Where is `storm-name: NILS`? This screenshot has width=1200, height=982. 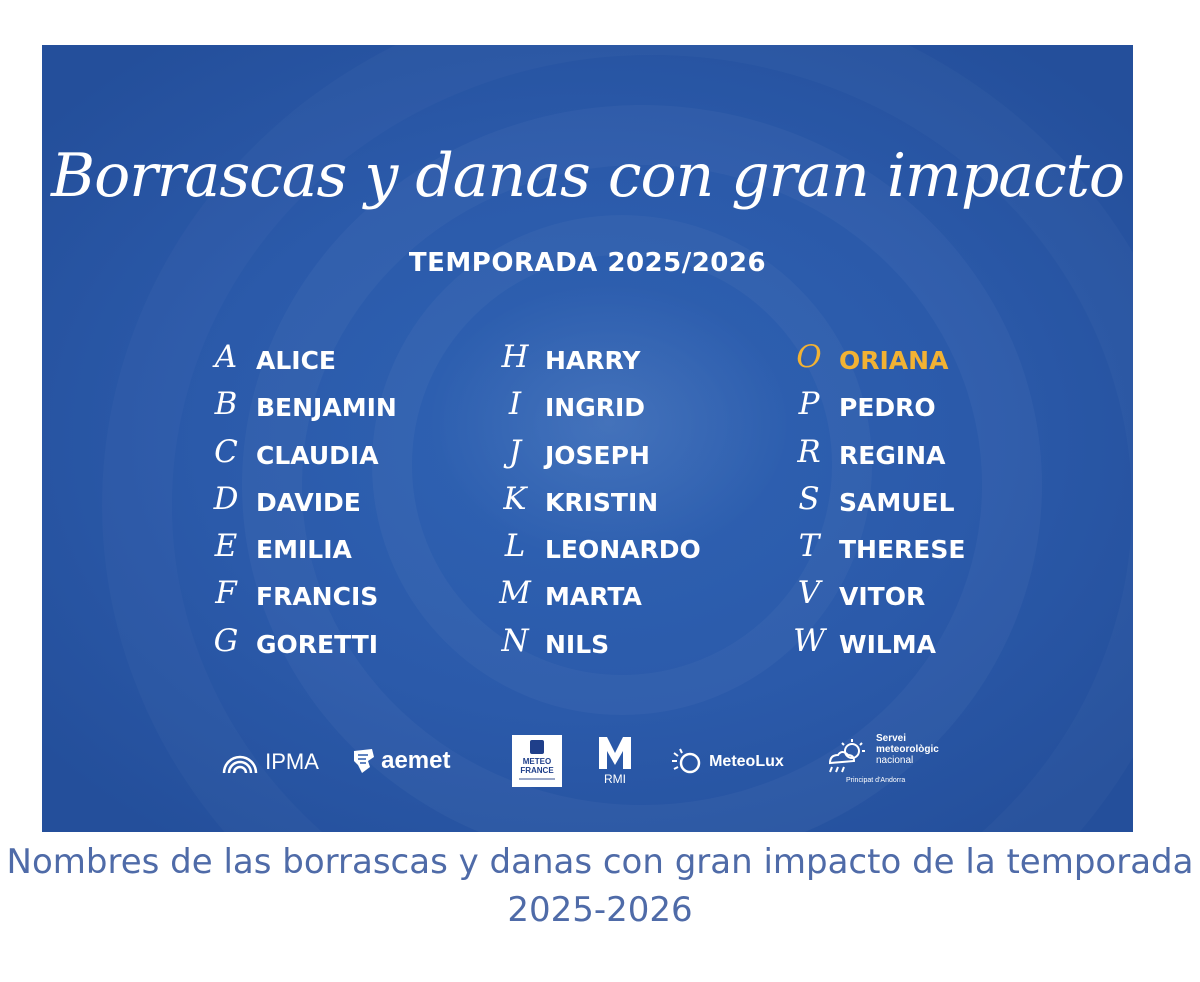
storm-name: NILS is located at coordinates (577, 644).